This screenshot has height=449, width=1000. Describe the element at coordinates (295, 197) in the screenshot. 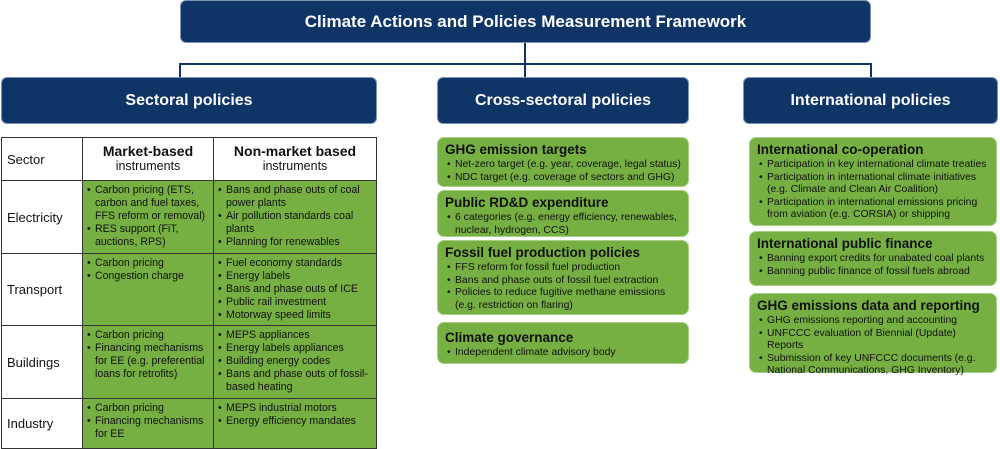

I see `list-item: Bans and phase outs of coal power plants` at that location.